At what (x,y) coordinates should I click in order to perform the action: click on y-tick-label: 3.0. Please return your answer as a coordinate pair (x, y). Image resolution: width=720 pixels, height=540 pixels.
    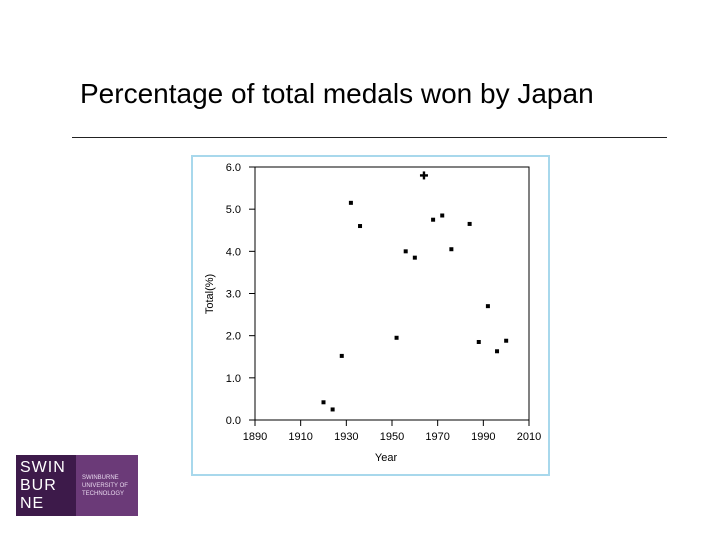
    Looking at the image, I should click on (233, 295).